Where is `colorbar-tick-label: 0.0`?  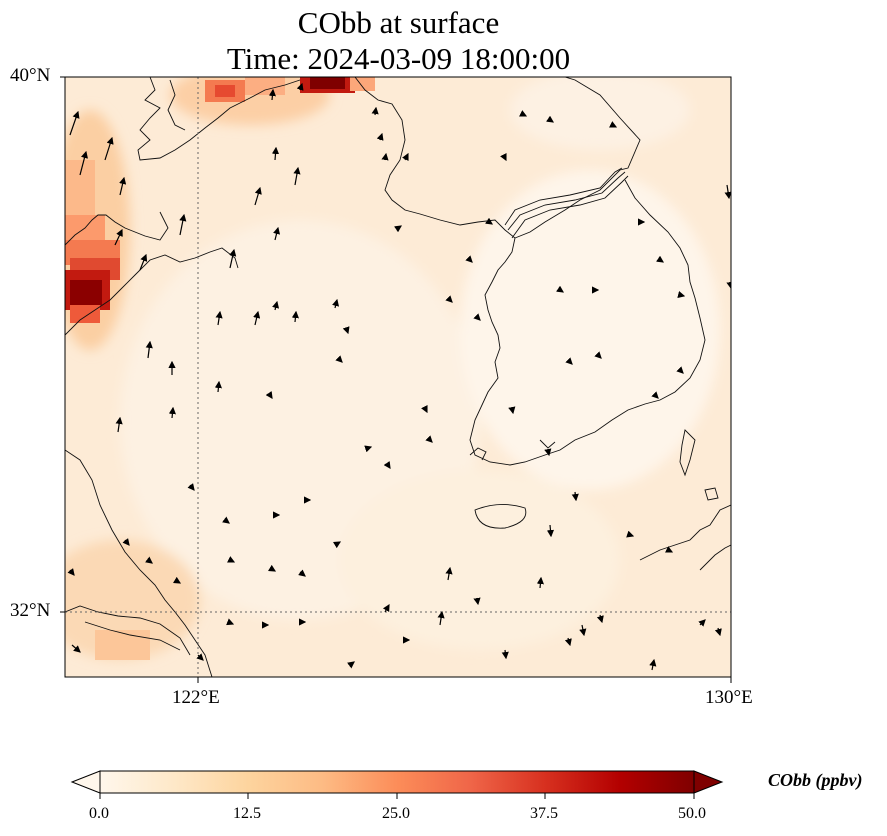
colorbar-tick-label: 0.0 is located at coordinates (99, 813).